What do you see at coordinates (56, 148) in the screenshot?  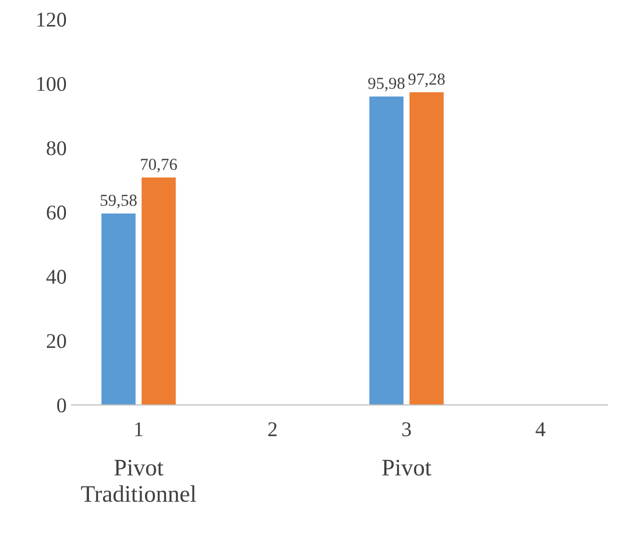 I see `y-tick-label: 80` at bounding box center [56, 148].